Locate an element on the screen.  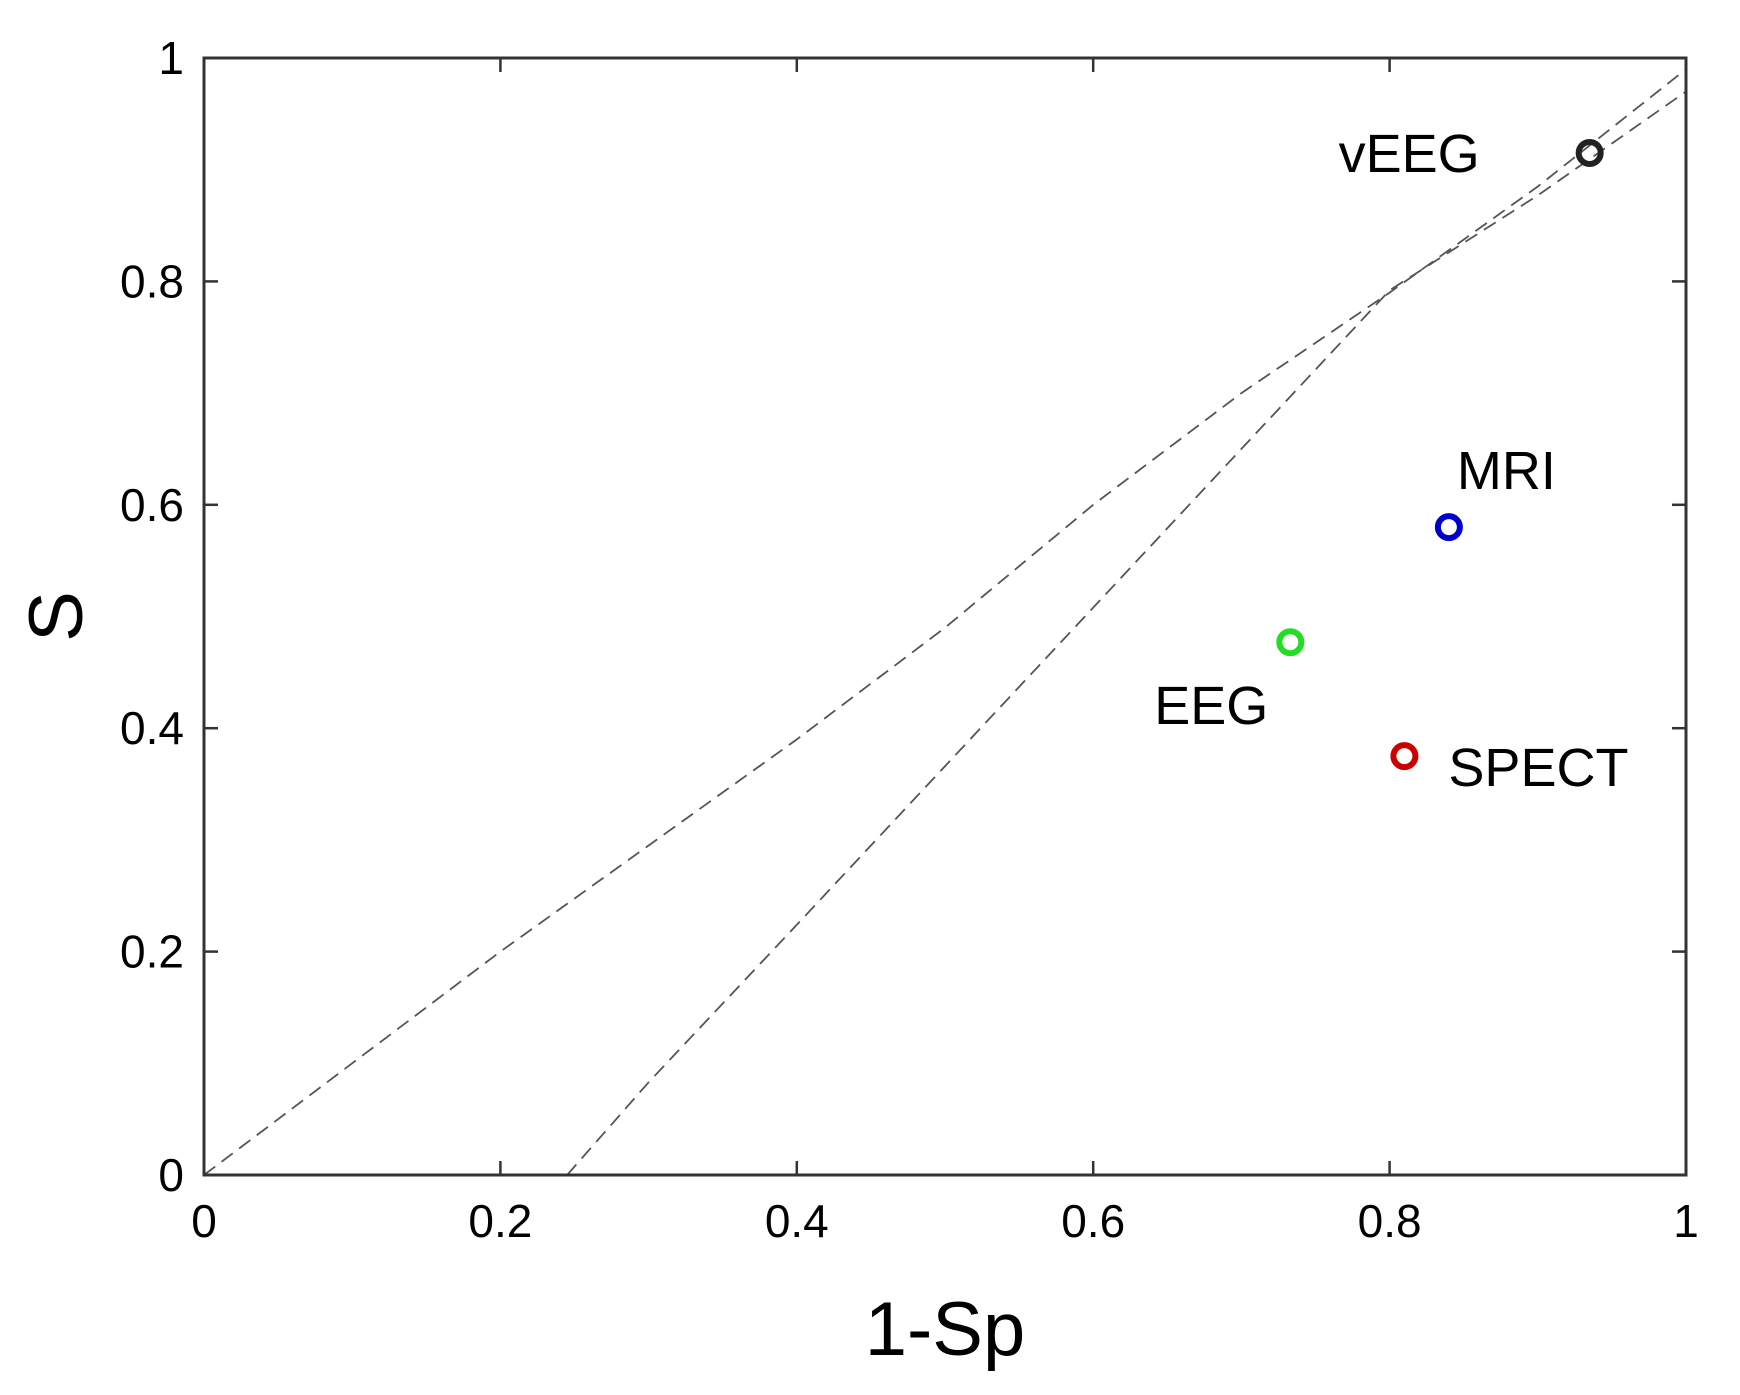
point-label-eeg: EEG is located at coordinates (1211, 706).